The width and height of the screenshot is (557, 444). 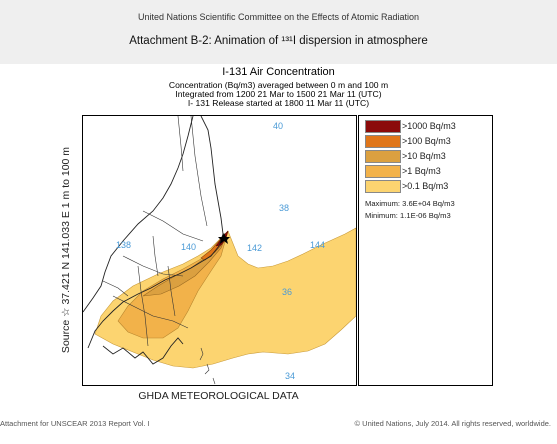 What do you see at coordinates (254, 248) in the screenshot?
I see `grid-label-lon-142: 142` at bounding box center [254, 248].